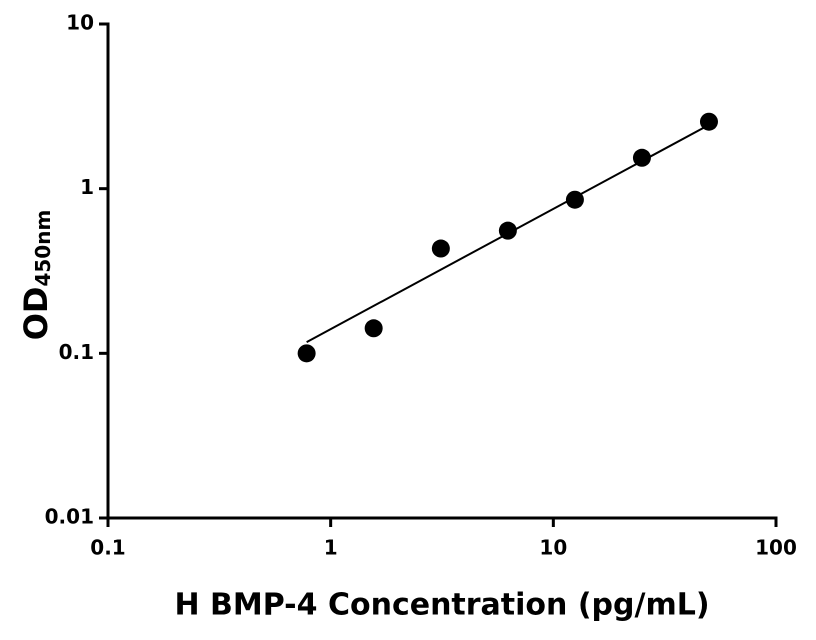 Image resolution: width=816 pixels, height=640 pixels. Describe the element at coordinates (331, 548) in the screenshot. I see `x-tick-label: 1` at that location.